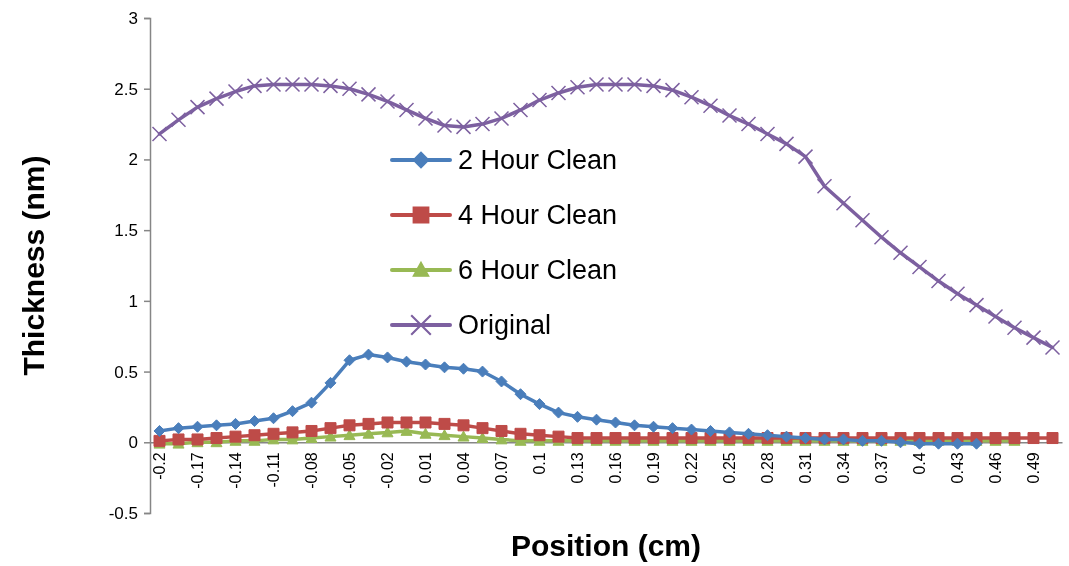 This screenshot has height=566, width=1069. Describe the element at coordinates (123, 513) in the screenshot. I see `y-tick-label: -0.5` at that location.